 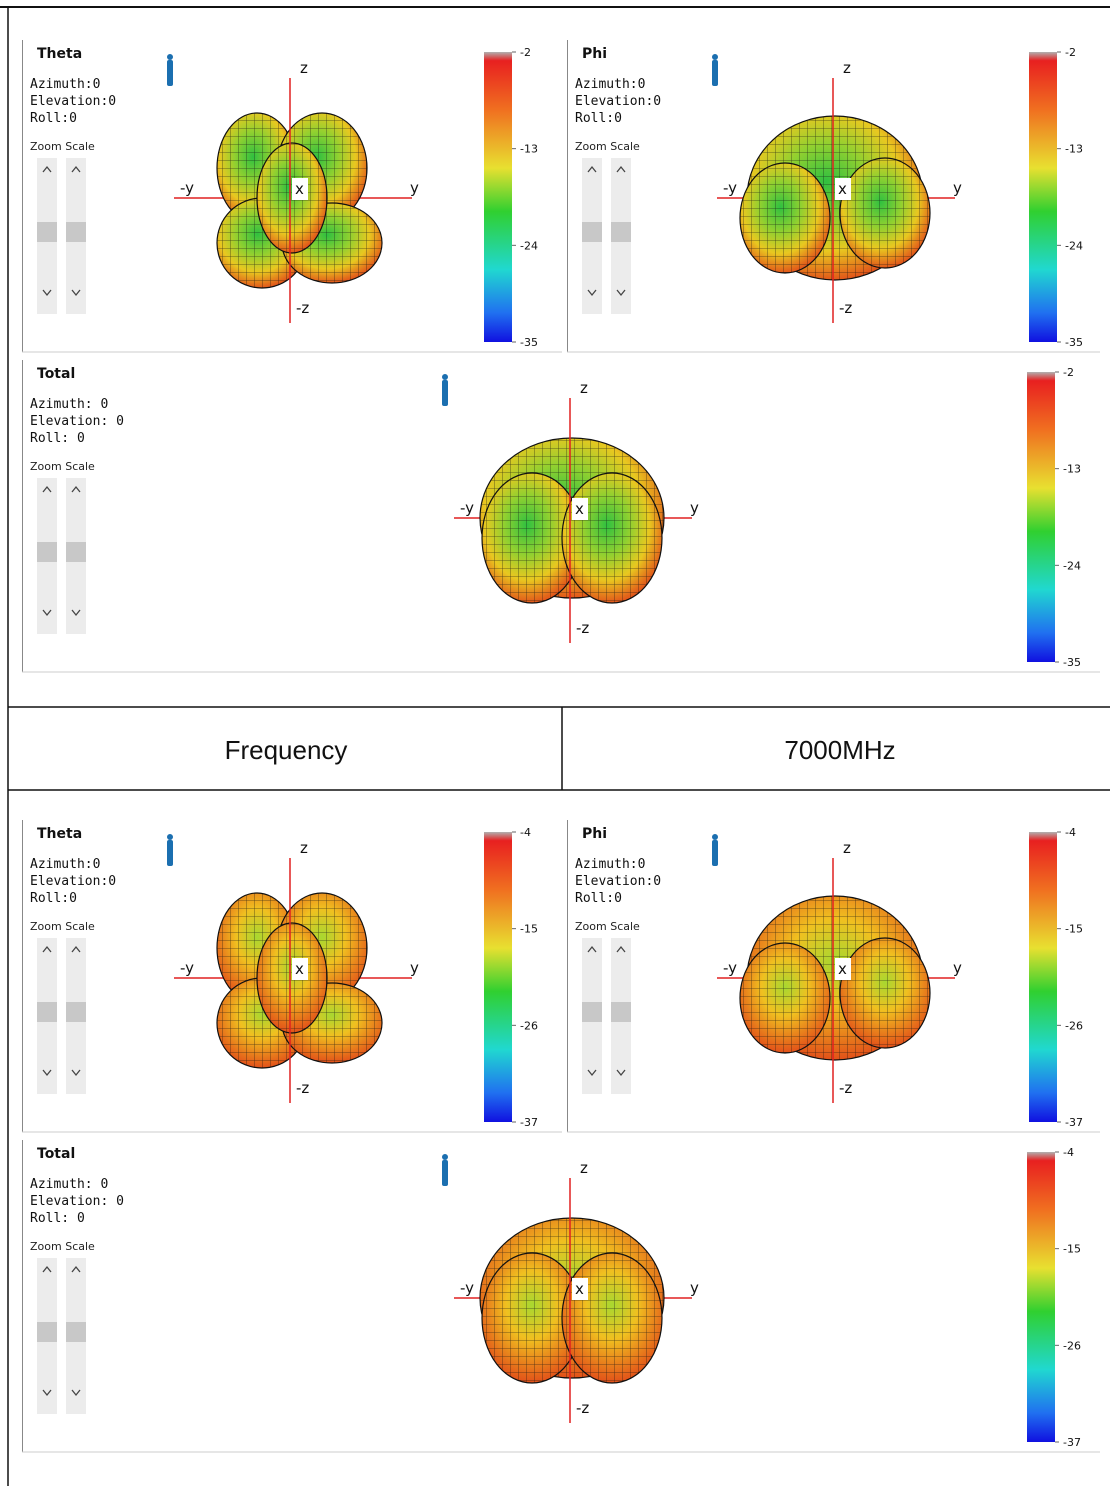 What do you see at coordinates (839, 750) in the screenshot?
I see `frequency-value: 7000MHz` at bounding box center [839, 750].